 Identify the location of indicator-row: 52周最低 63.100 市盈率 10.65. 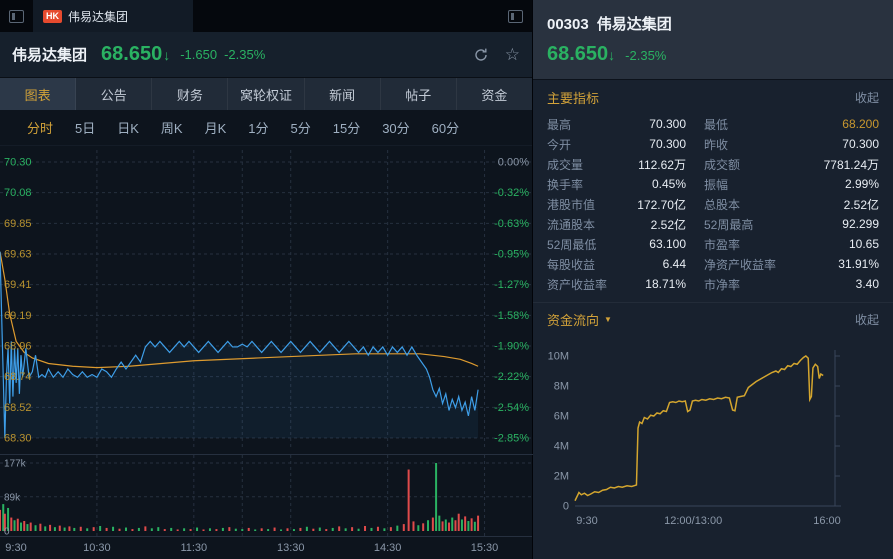
(713, 244).